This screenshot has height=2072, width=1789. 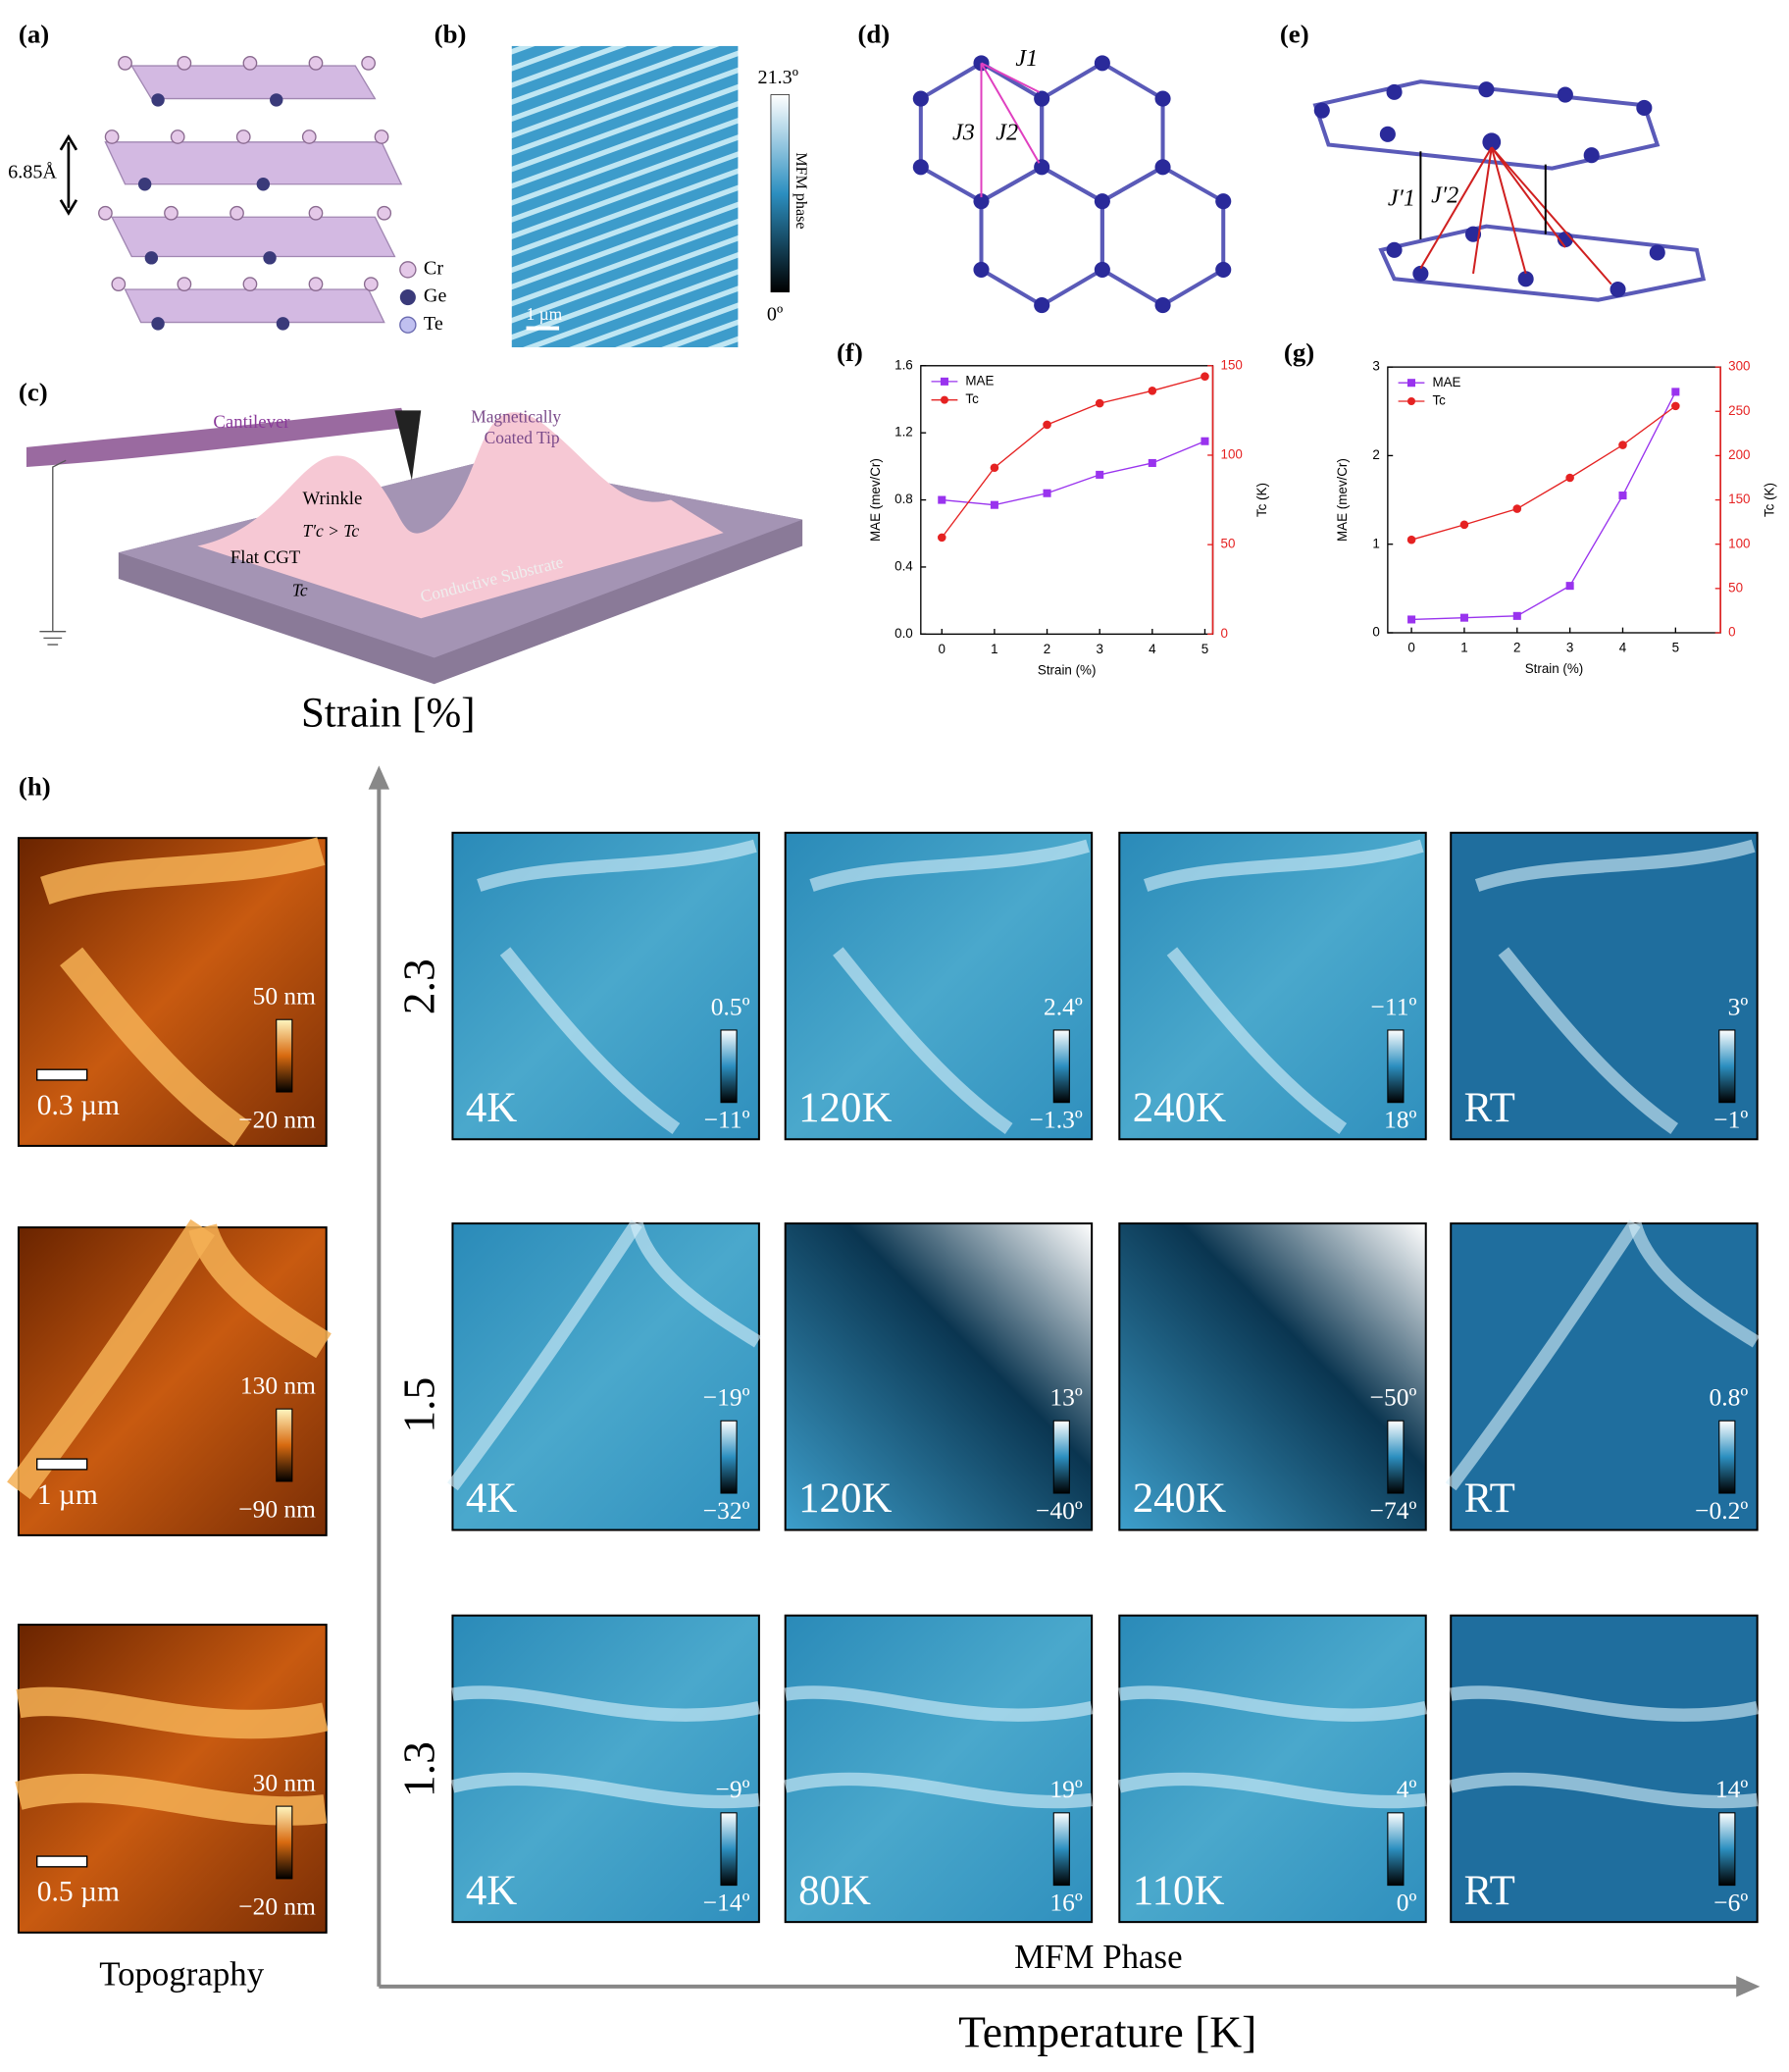 I want to click on axis-title: Temperature [K], so click(x=1107, y=2031).